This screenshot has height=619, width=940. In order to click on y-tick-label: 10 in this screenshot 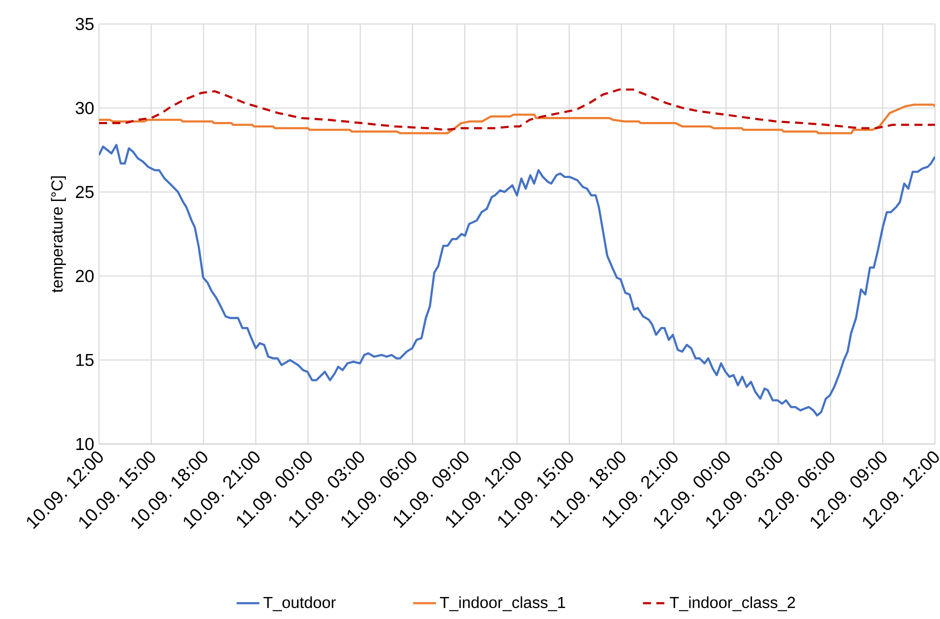, I will do `click(85, 444)`.